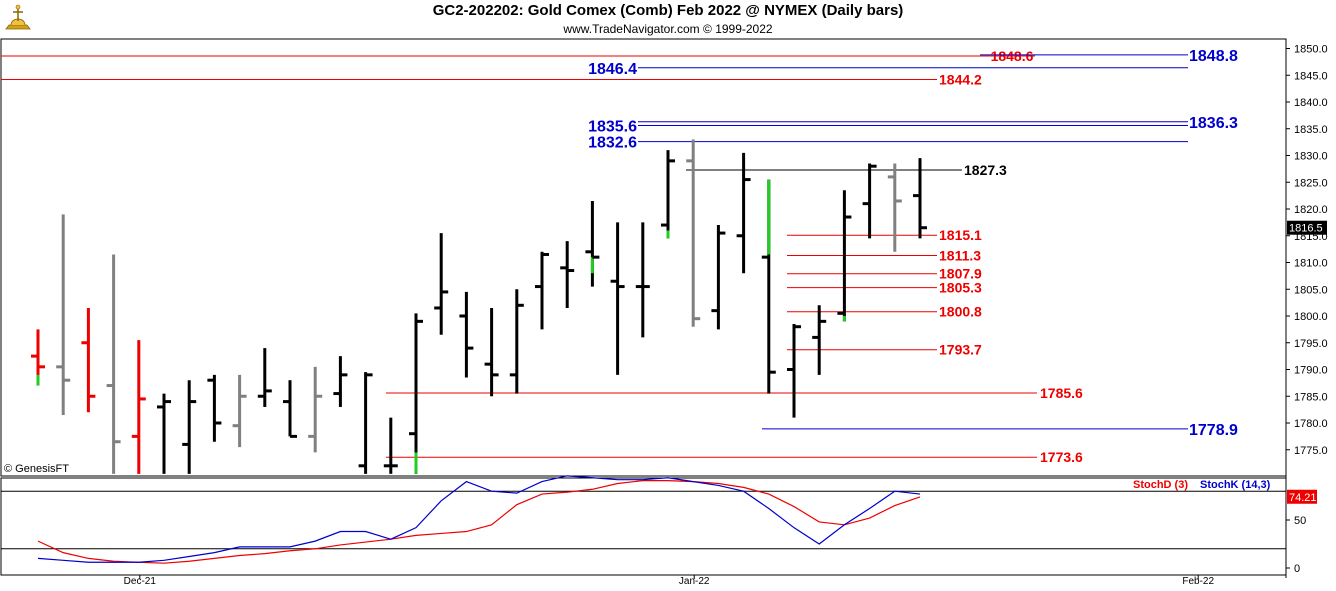 The height and width of the screenshot is (591, 1336). What do you see at coordinates (985, 170) in the screenshot?
I see `level-label: 1827.3` at bounding box center [985, 170].